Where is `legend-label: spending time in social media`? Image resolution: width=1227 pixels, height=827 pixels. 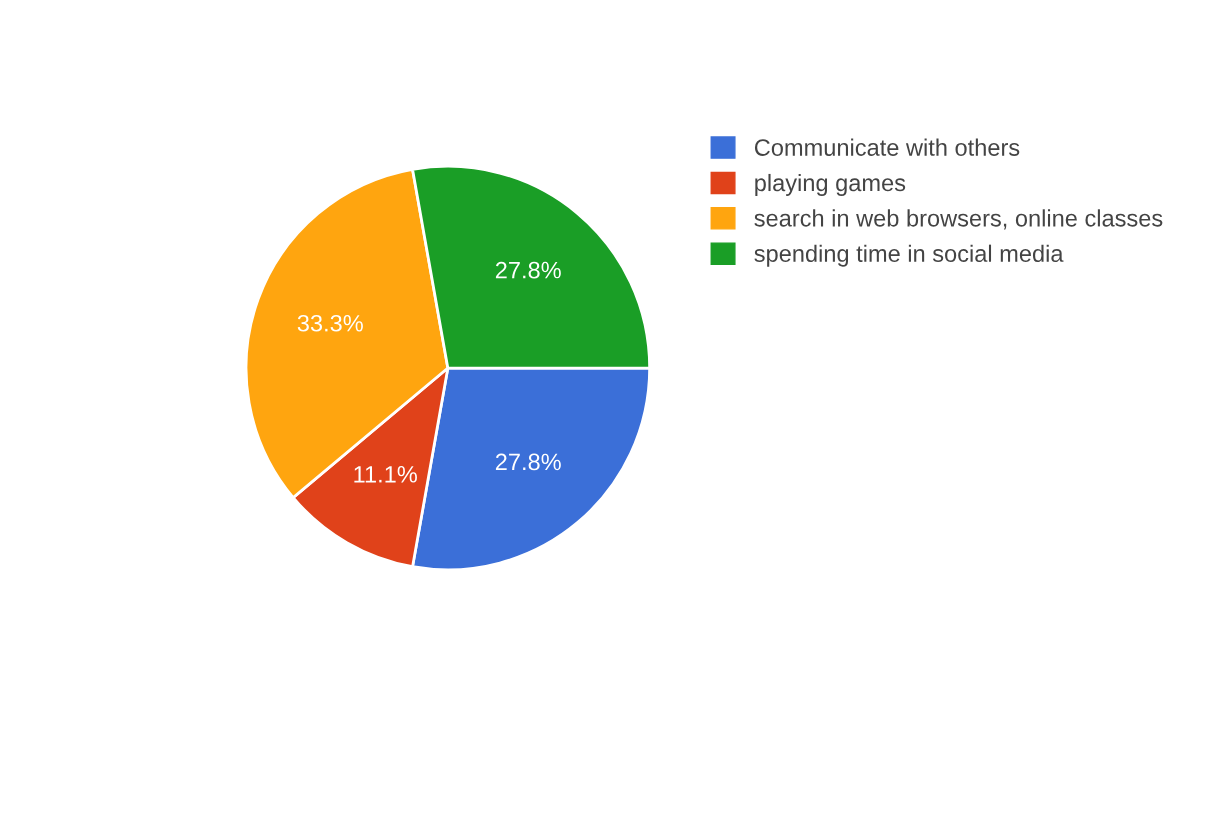 legend-label: spending time in social media is located at coordinates (909, 255).